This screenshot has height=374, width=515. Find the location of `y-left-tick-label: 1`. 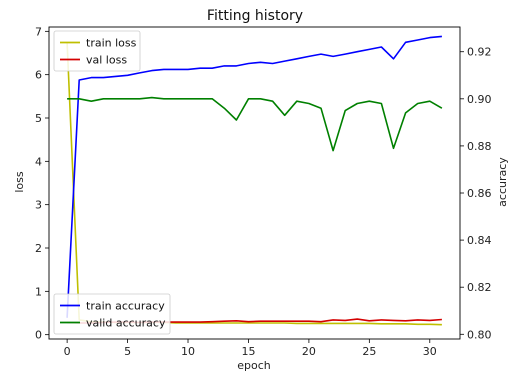

y-left-tick-label: 1 is located at coordinates (38, 291).